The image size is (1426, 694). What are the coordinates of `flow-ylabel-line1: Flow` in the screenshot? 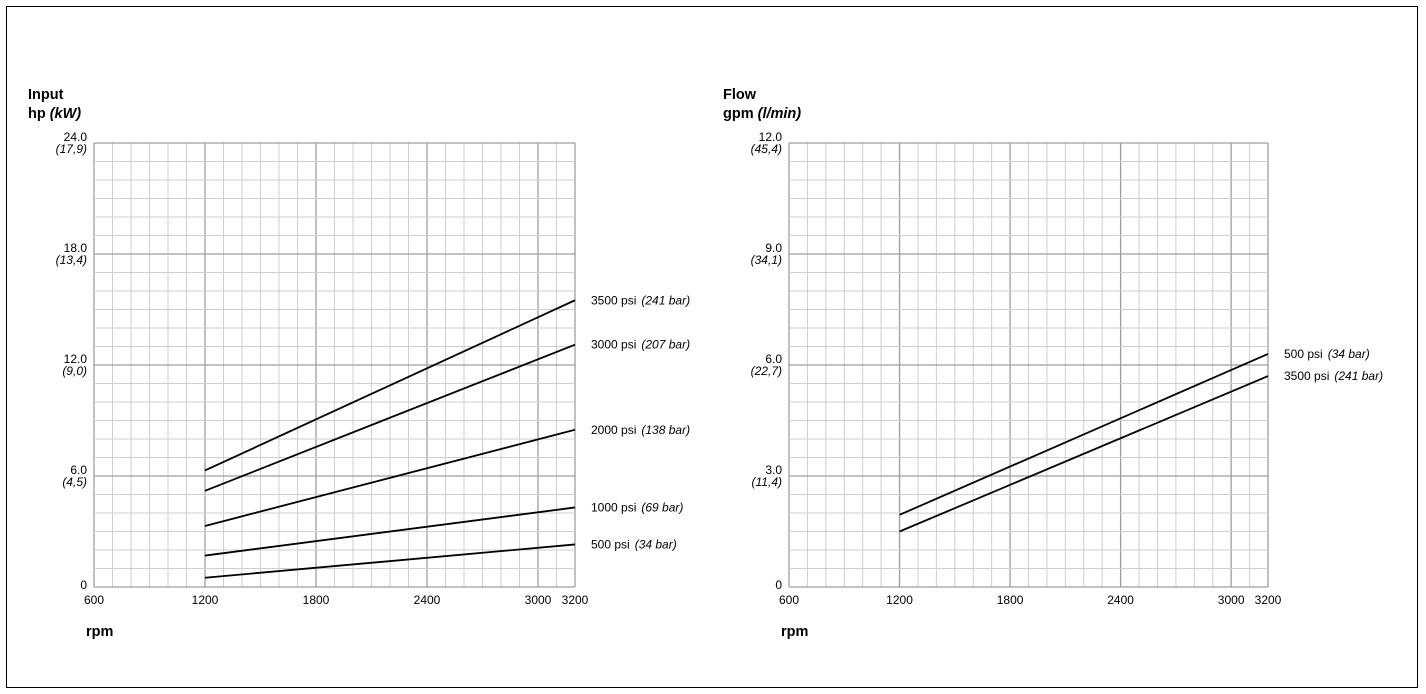 It's located at (740, 95).